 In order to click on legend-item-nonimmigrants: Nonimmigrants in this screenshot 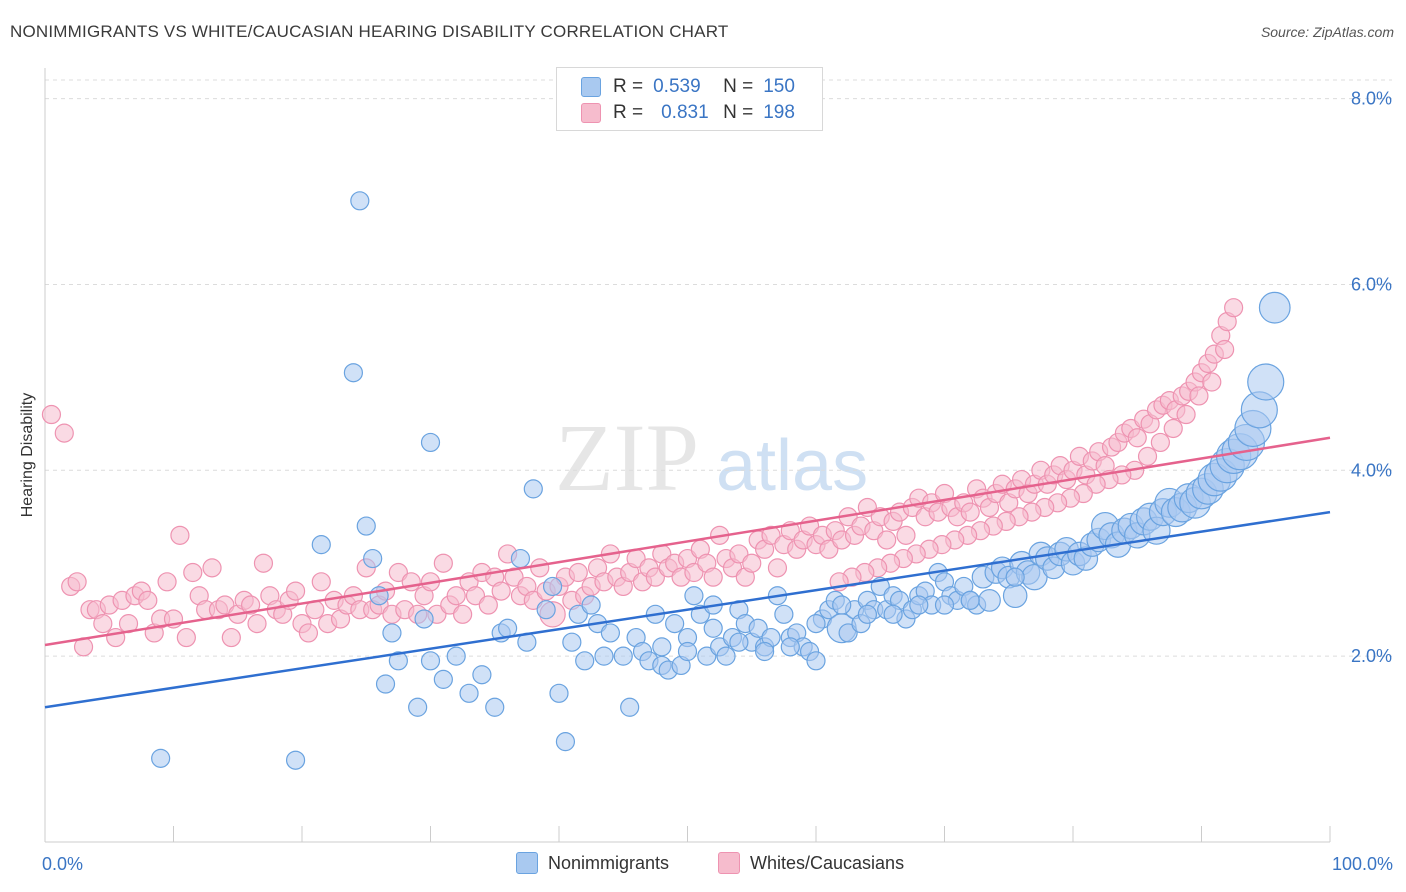, I will do `click(592, 863)`.